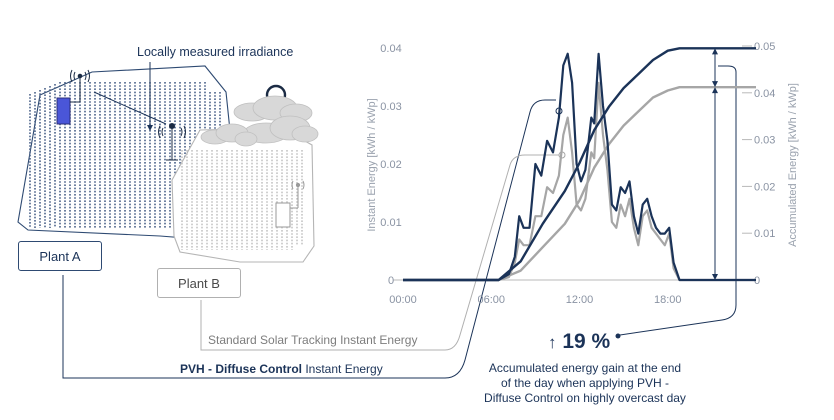 The height and width of the screenshot is (420, 834). I want to click on gain-difference-arrow-head-bottom, so click(715, 84).